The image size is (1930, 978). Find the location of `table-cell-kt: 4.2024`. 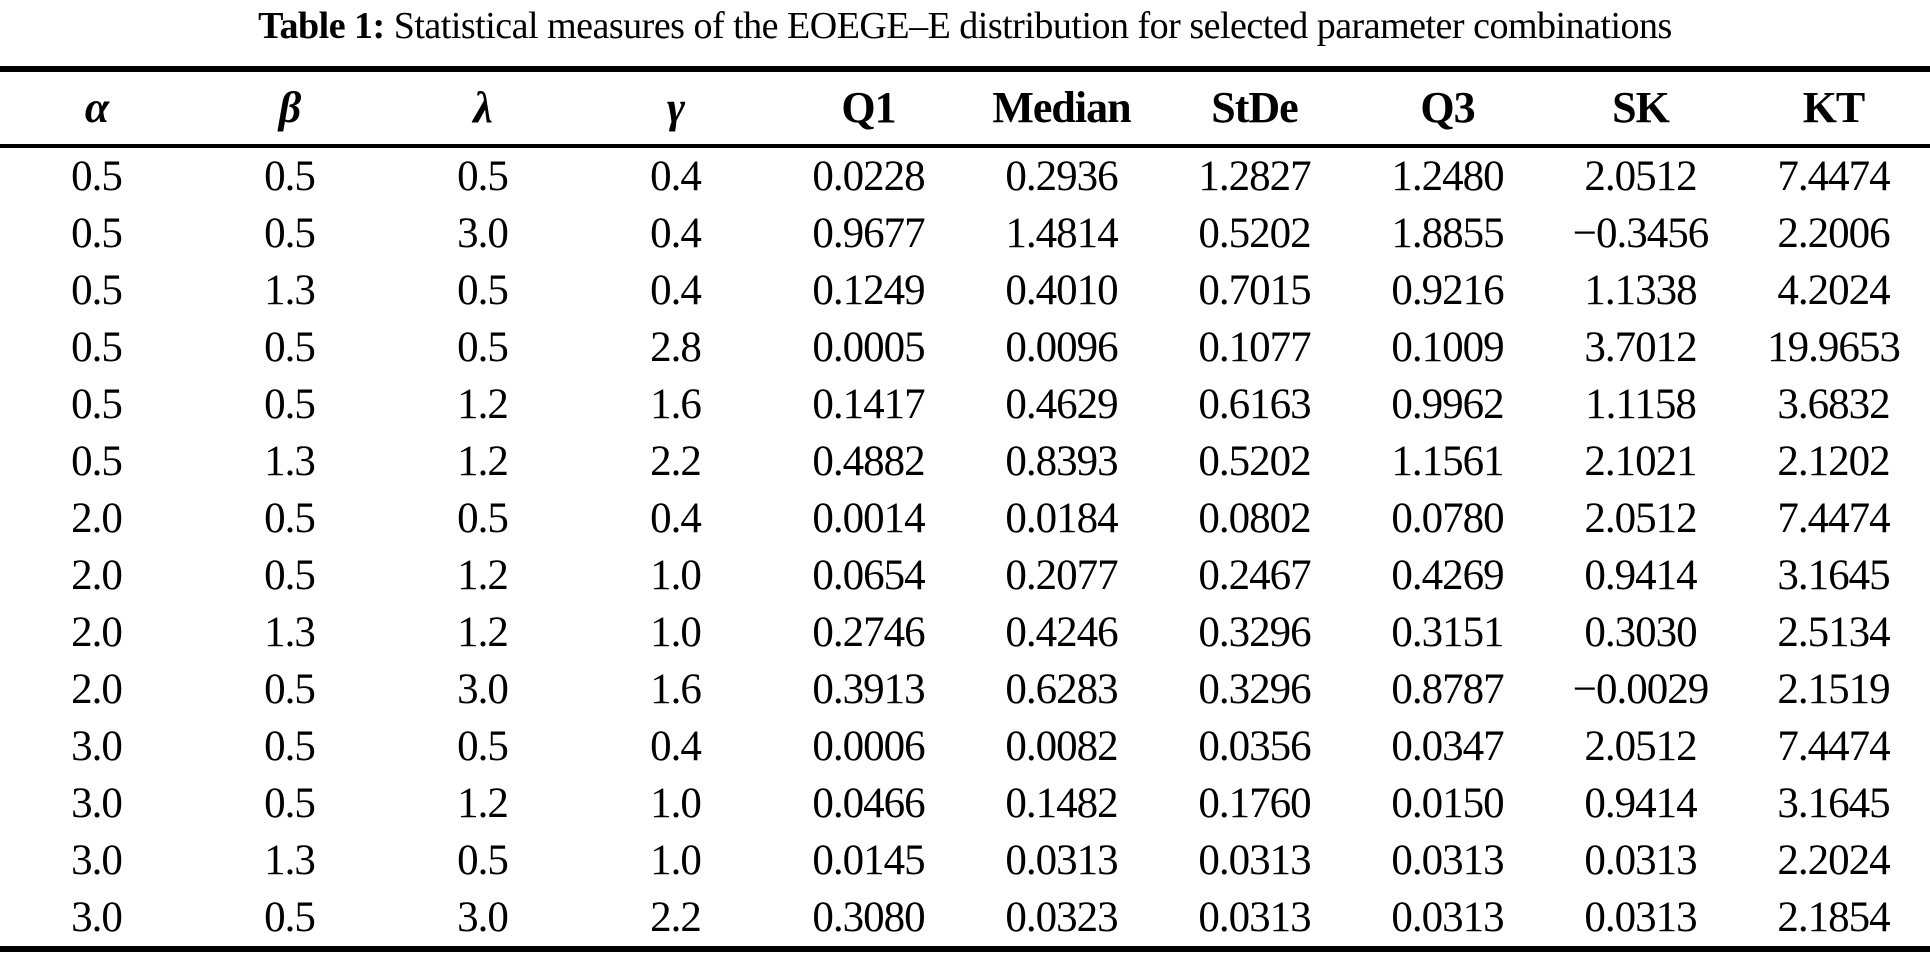

table-cell-kt: 4.2024 is located at coordinates (1833, 290).